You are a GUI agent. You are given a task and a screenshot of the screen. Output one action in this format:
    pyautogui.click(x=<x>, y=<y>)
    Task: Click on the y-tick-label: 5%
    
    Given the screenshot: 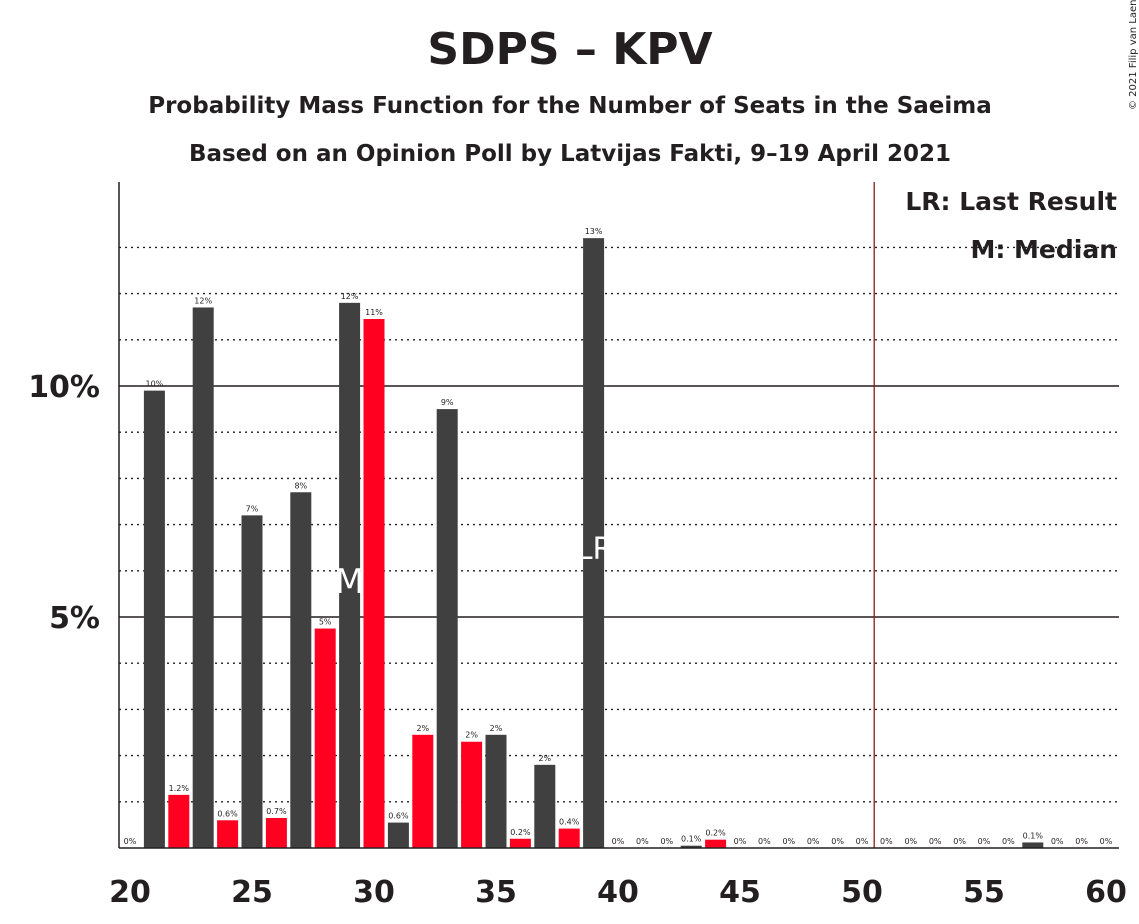 What is the action you would take?
    pyautogui.click(x=74, y=618)
    